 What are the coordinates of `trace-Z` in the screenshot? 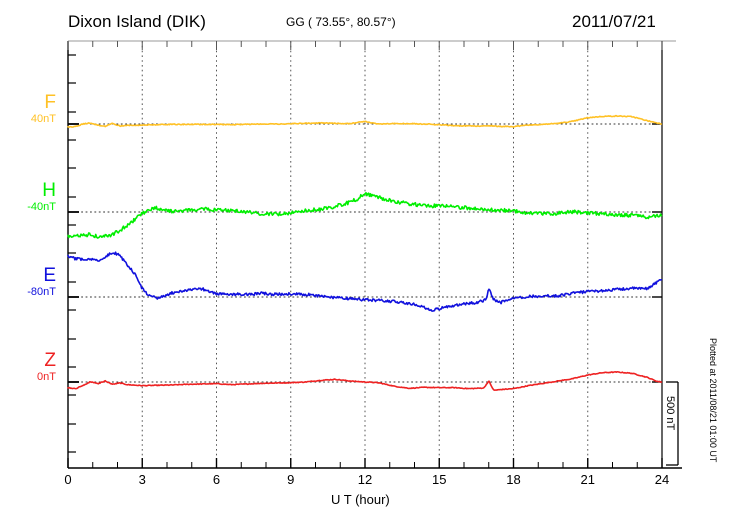 It's located at (365, 380).